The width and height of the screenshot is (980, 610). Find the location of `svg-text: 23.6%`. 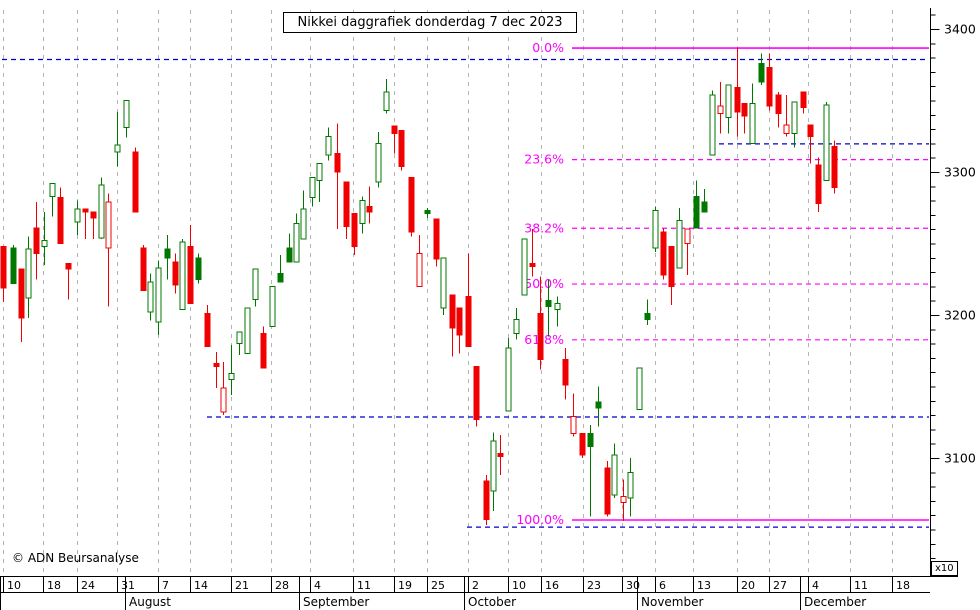

svg-text: 23.6% is located at coordinates (544, 159).